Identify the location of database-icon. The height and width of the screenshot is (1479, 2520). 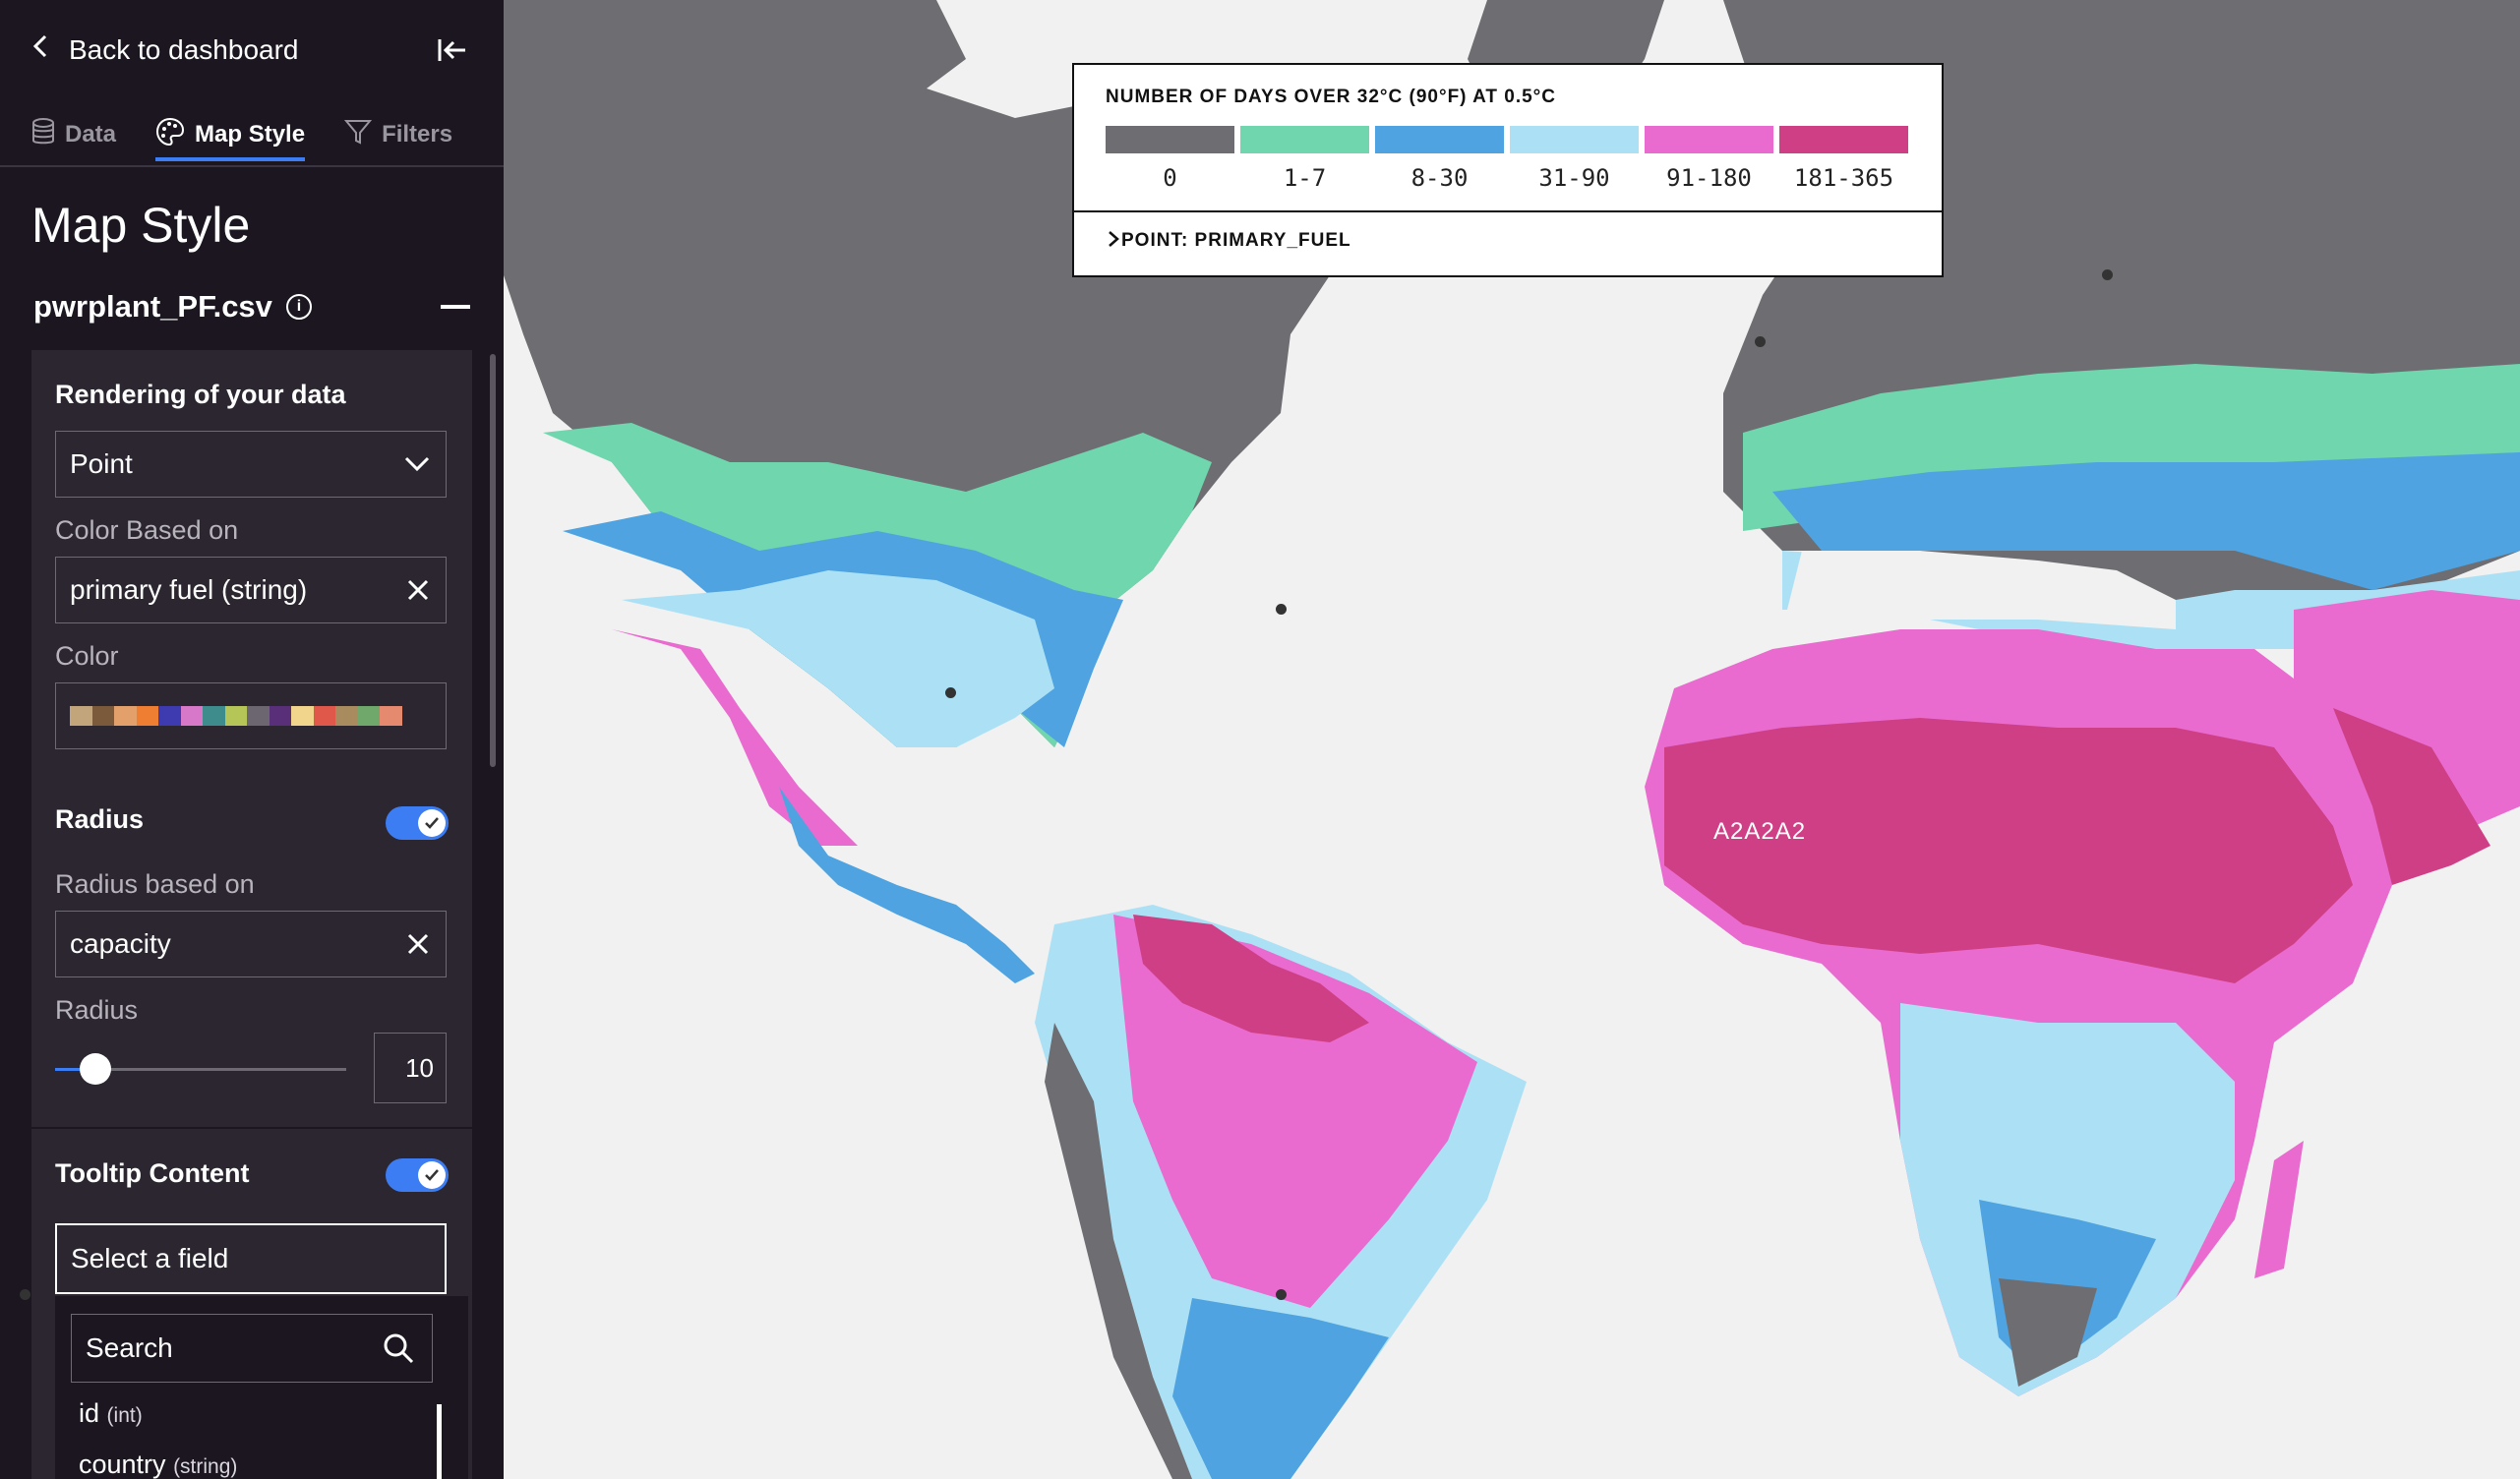
(43, 134).